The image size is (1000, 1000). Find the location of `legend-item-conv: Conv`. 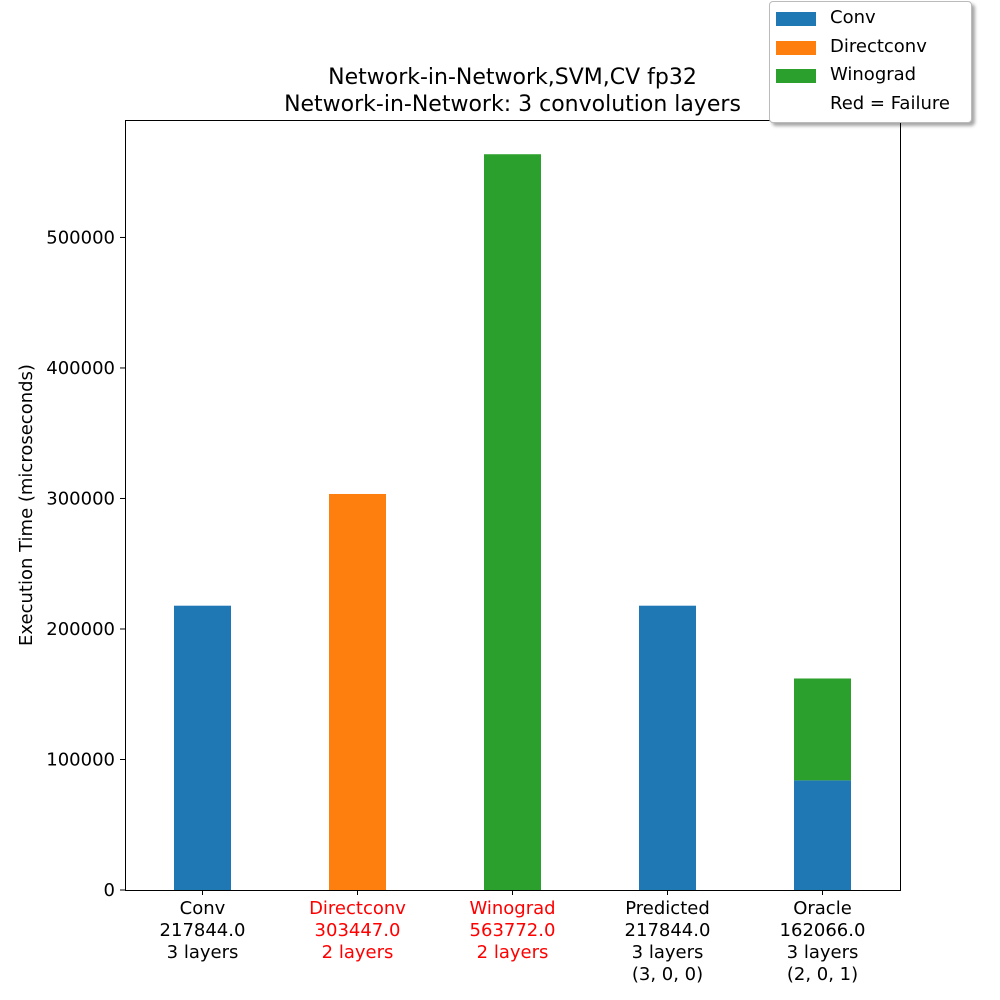

legend-item-conv: Conv is located at coordinates (873, 19).